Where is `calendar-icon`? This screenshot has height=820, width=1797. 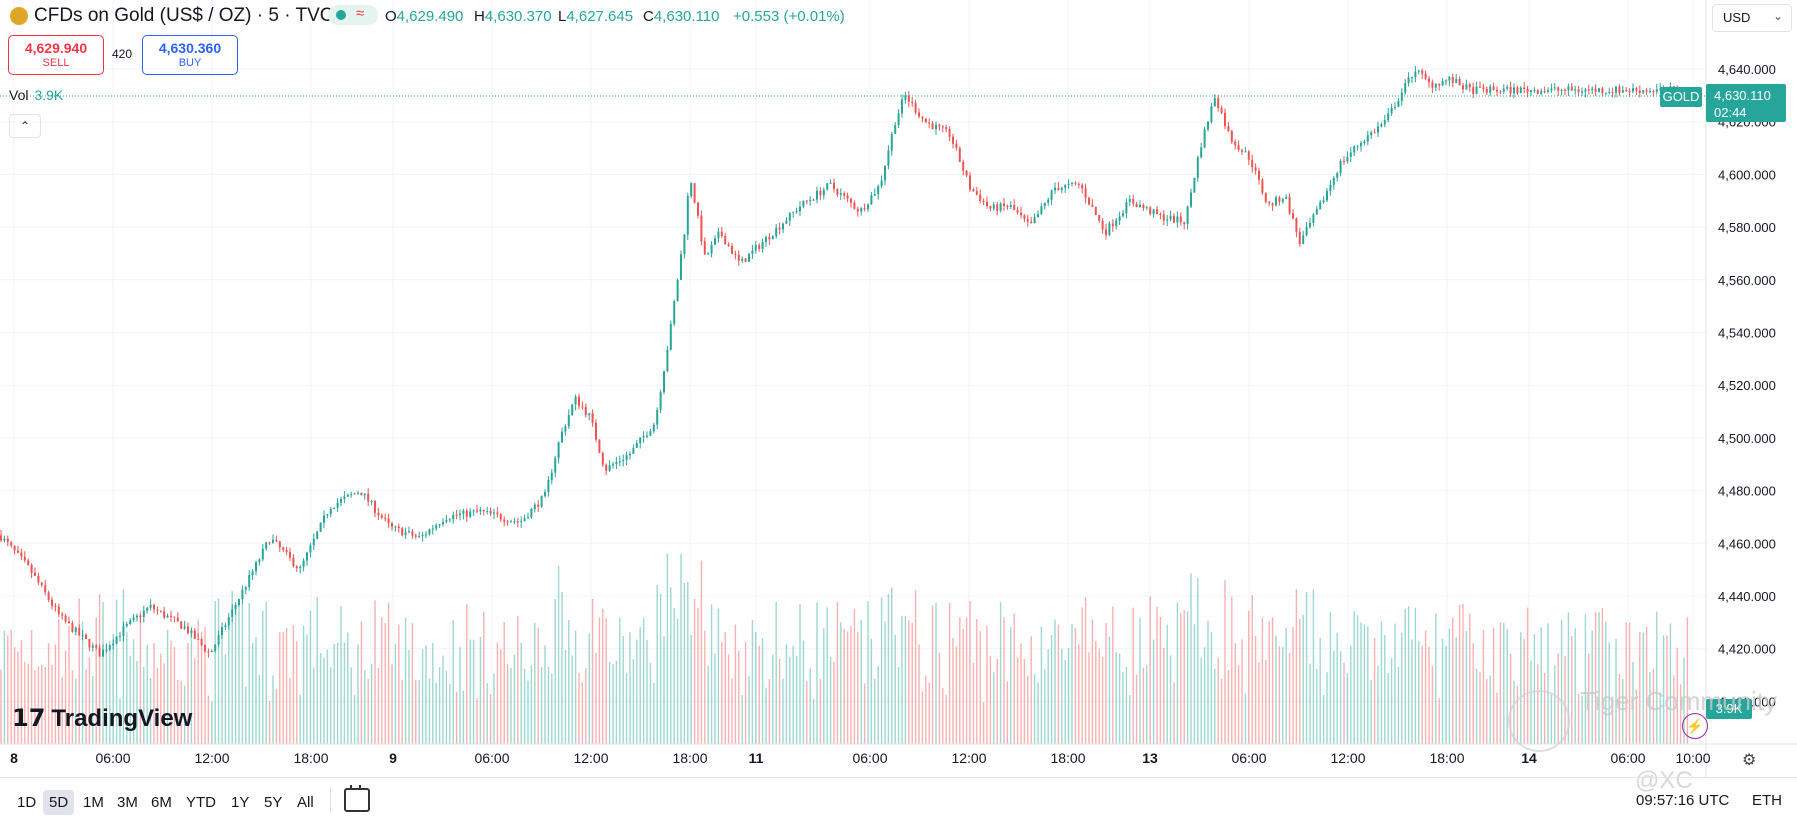 calendar-icon is located at coordinates (357, 798).